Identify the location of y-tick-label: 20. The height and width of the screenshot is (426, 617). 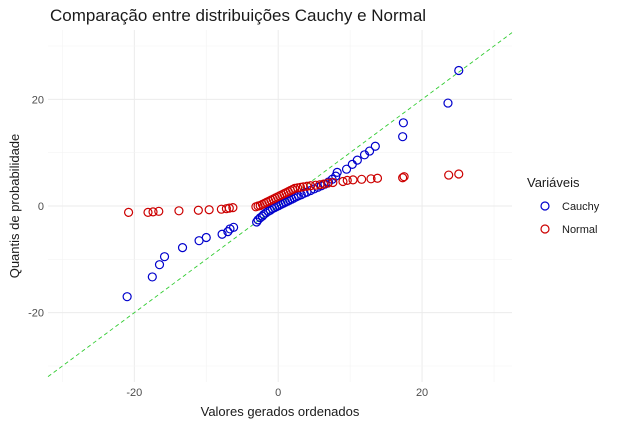
(38, 100).